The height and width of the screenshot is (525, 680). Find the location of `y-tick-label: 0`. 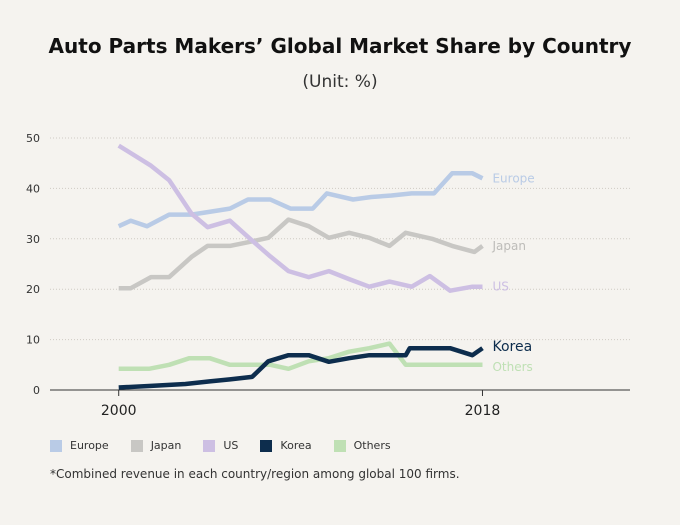

y-tick-label: 0 is located at coordinates (36, 390).